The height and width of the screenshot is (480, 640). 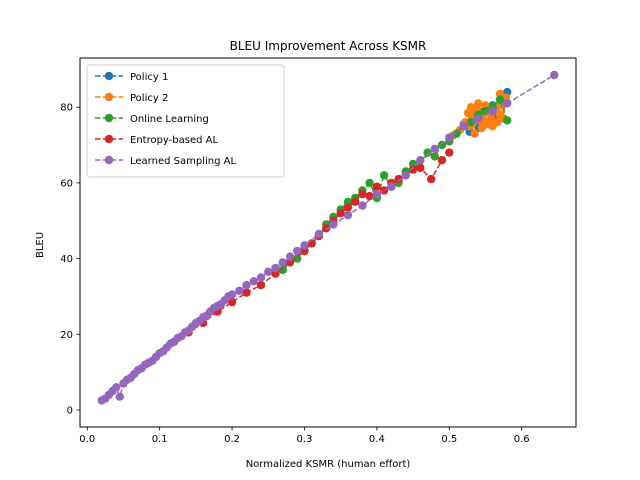 I want to click on legend-label: Online Learning, so click(x=169, y=119).